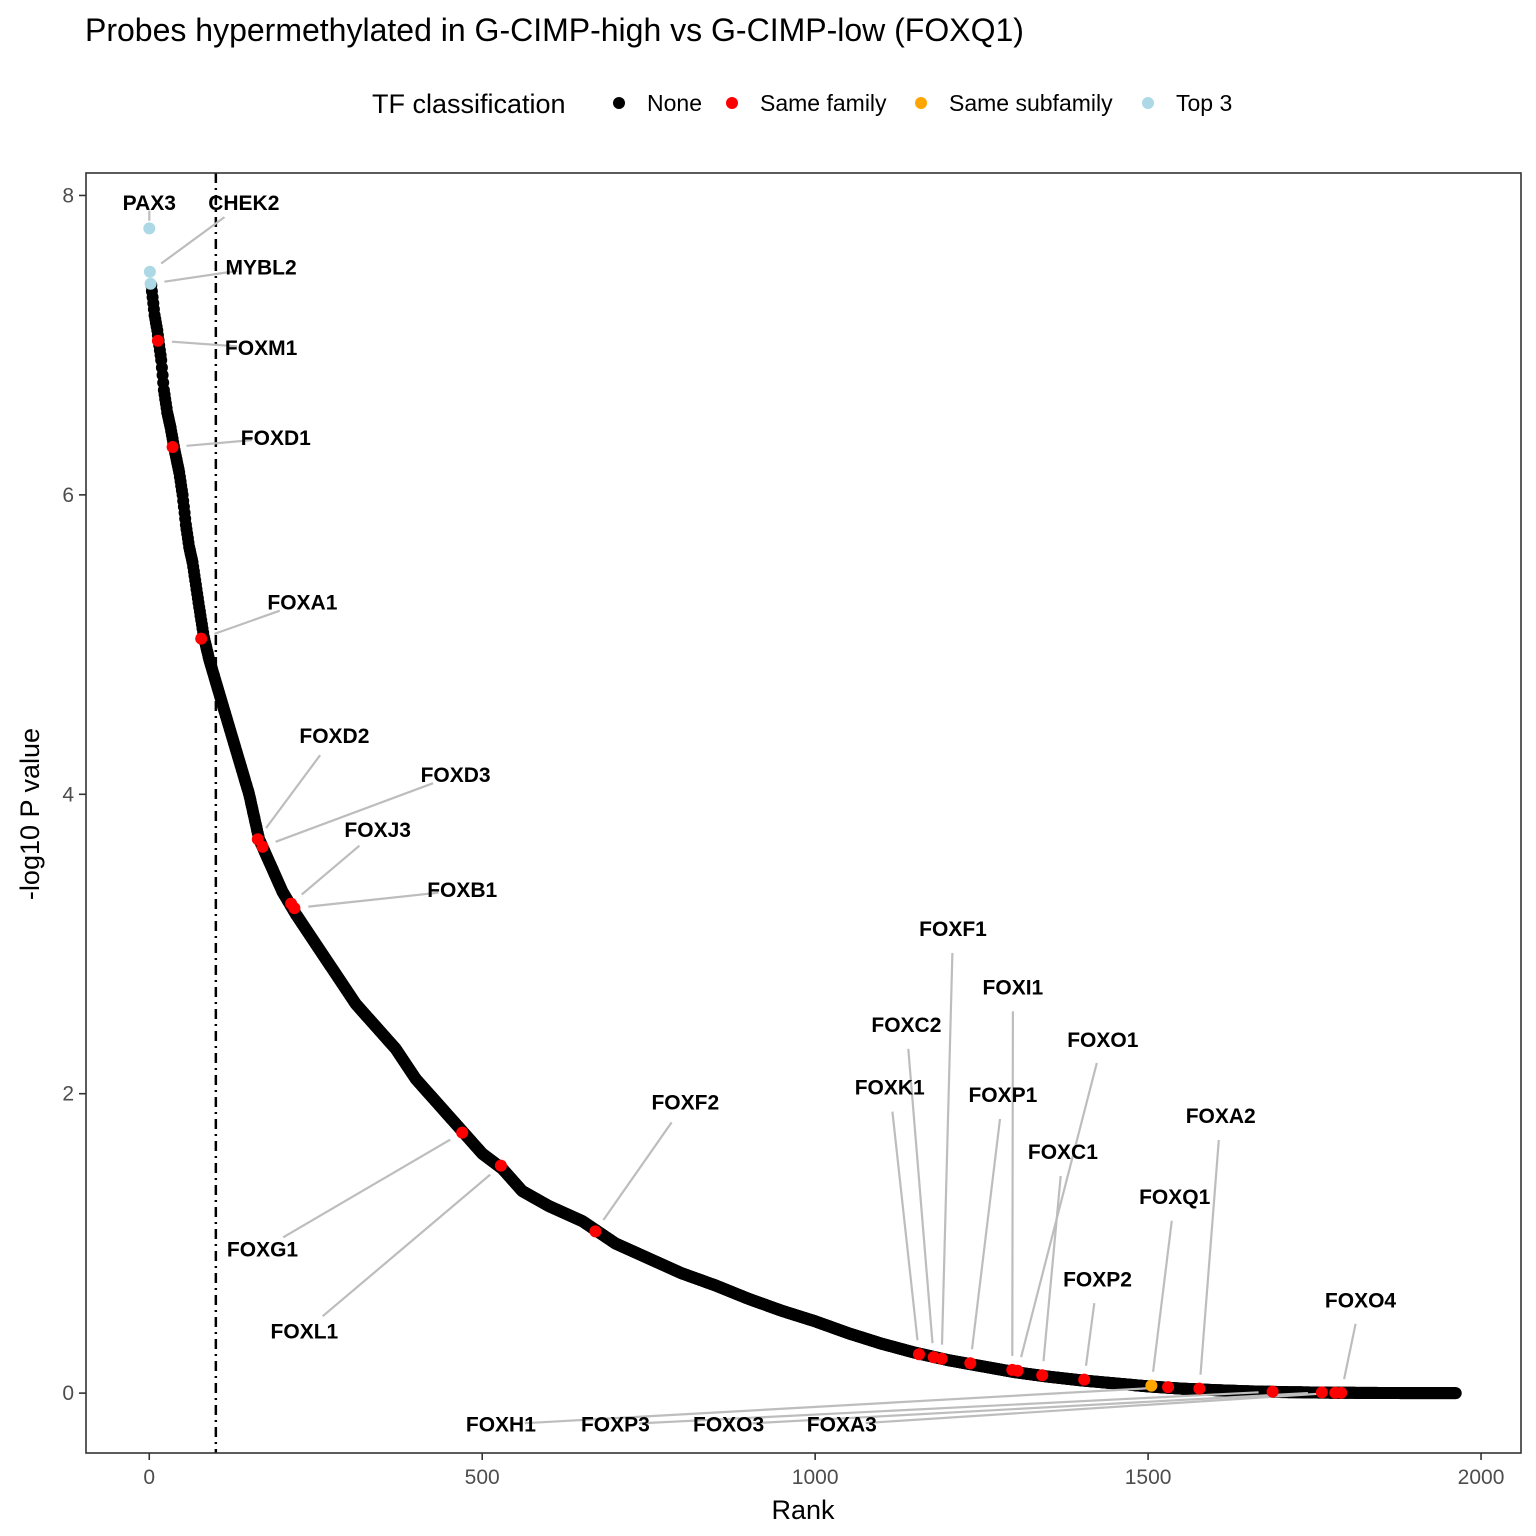 Image resolution: width=1536 pixels, height=1536 pixels. Describe the element at coordinates (728, 1425) in the screenshot. I see `label-foxo3: FOXO3` at that location.